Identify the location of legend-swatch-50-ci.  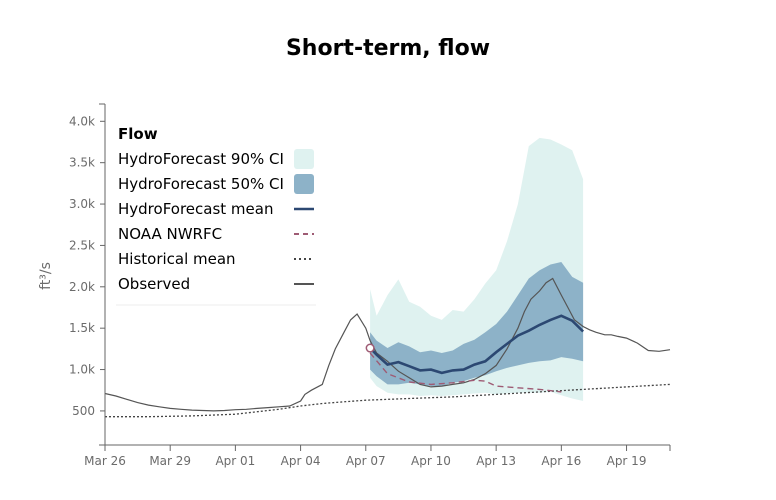
(304, 184).